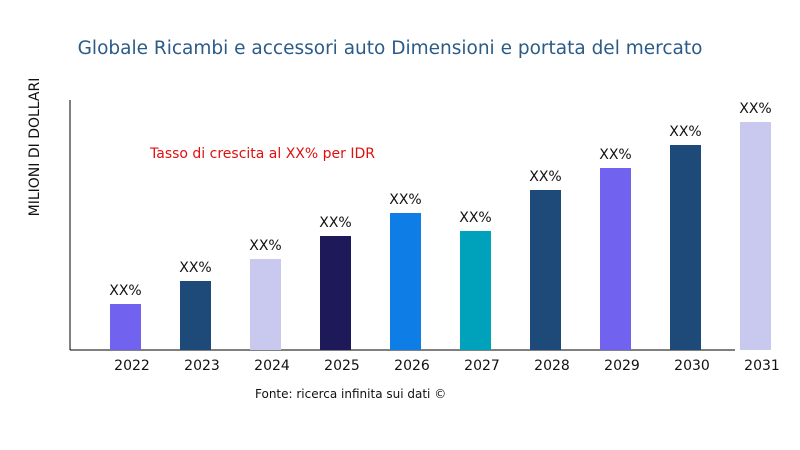 The width and height of the screenshot is (800, 450). What do you see at coordinates (755, 236) in the screenshot?
I see `bar-2031` at bounding box center [755, 236].